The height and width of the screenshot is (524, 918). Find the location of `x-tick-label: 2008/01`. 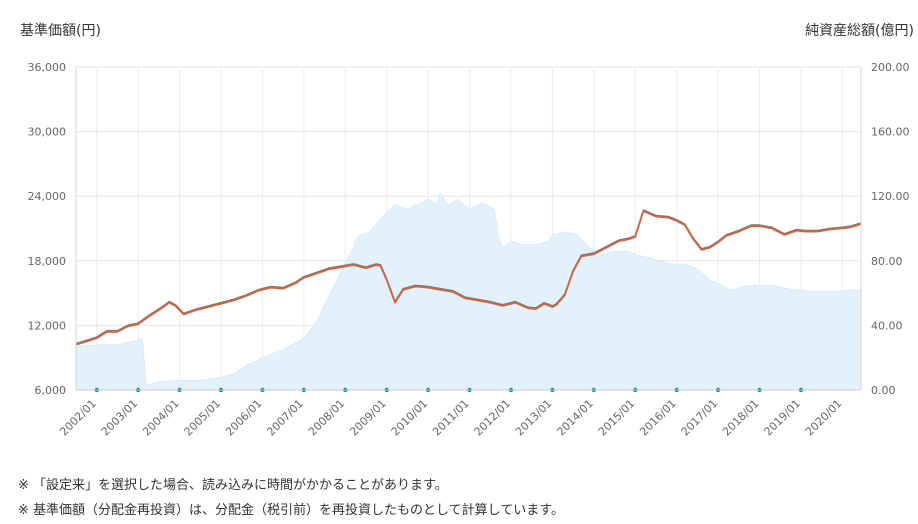

x-tick-label: 2008/01 is located at coordinates (327, 418).